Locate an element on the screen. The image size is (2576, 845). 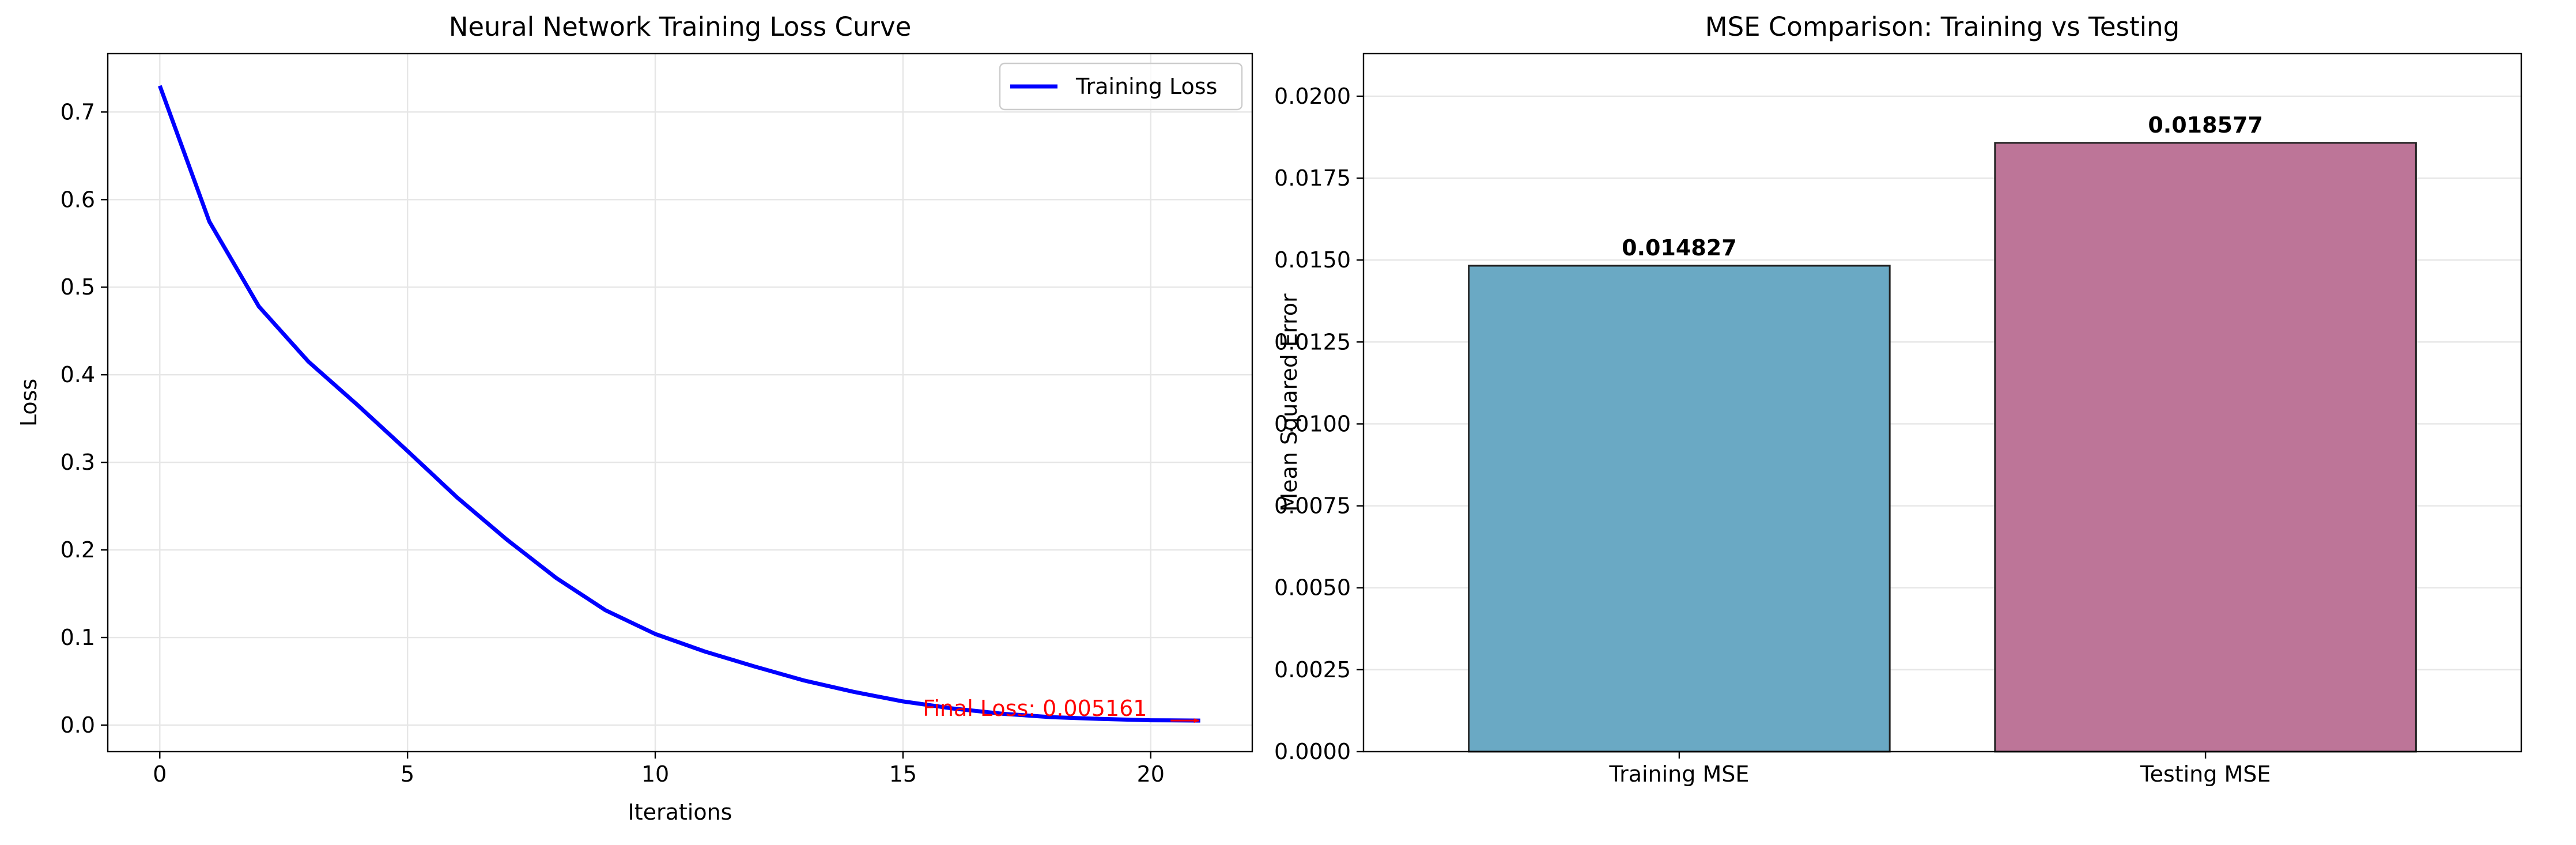
loss-x-tick-label: 15 is located at coordinates (903, 774).